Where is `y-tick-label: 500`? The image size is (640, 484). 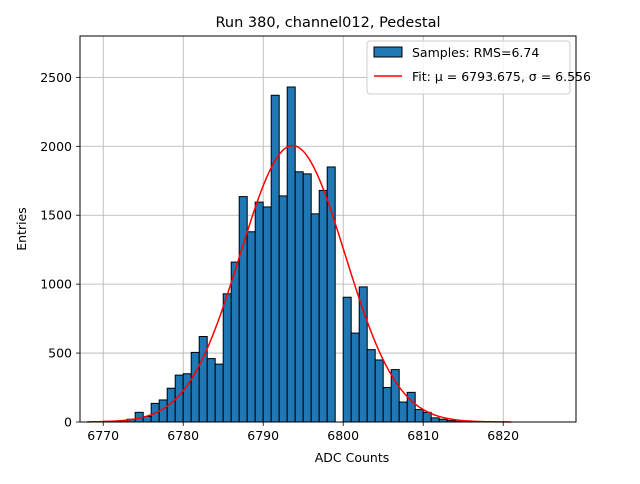 y-tick-label: 500 is located at coordinates (60, 353).